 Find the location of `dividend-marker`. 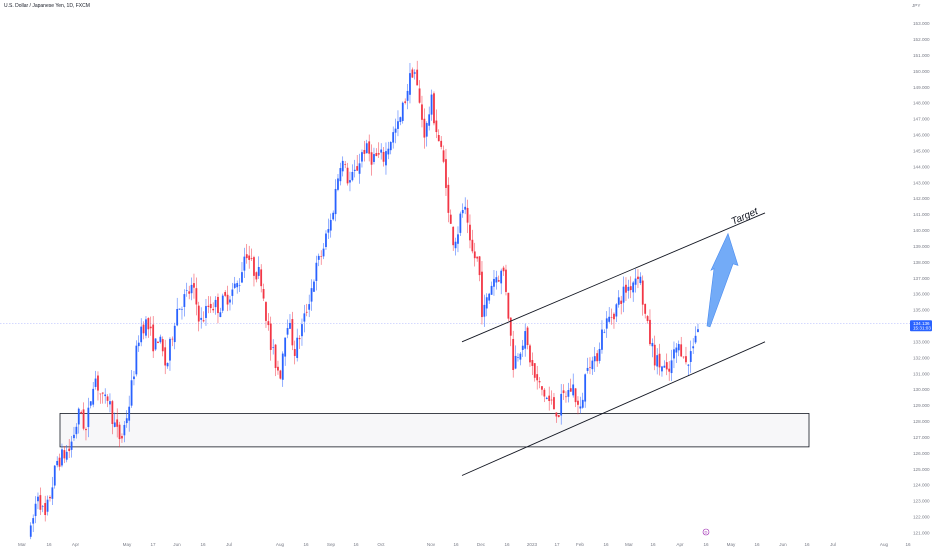

dividend-marker is located at coordinates (706, 532).